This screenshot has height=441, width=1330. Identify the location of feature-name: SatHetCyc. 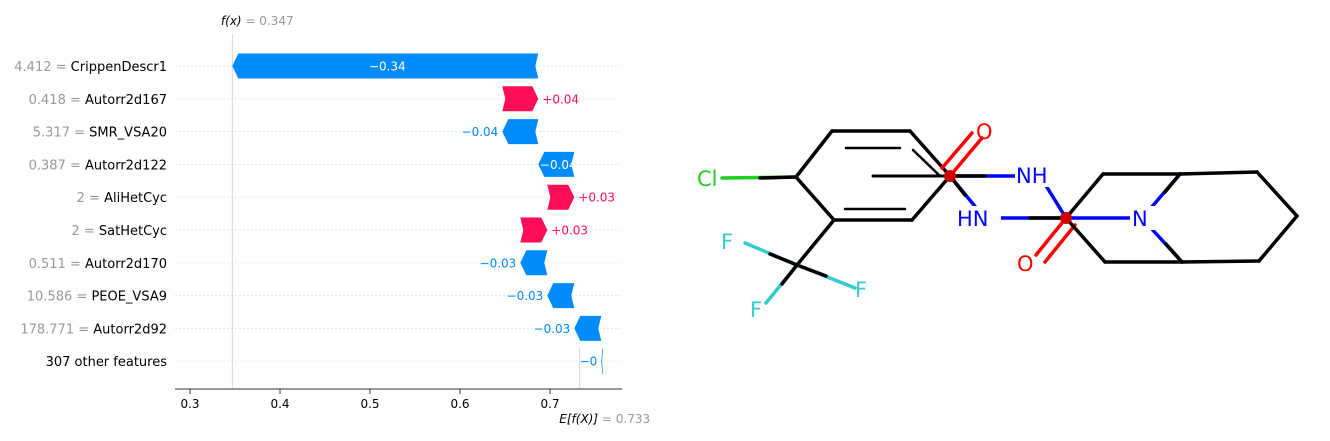
(133, 231).